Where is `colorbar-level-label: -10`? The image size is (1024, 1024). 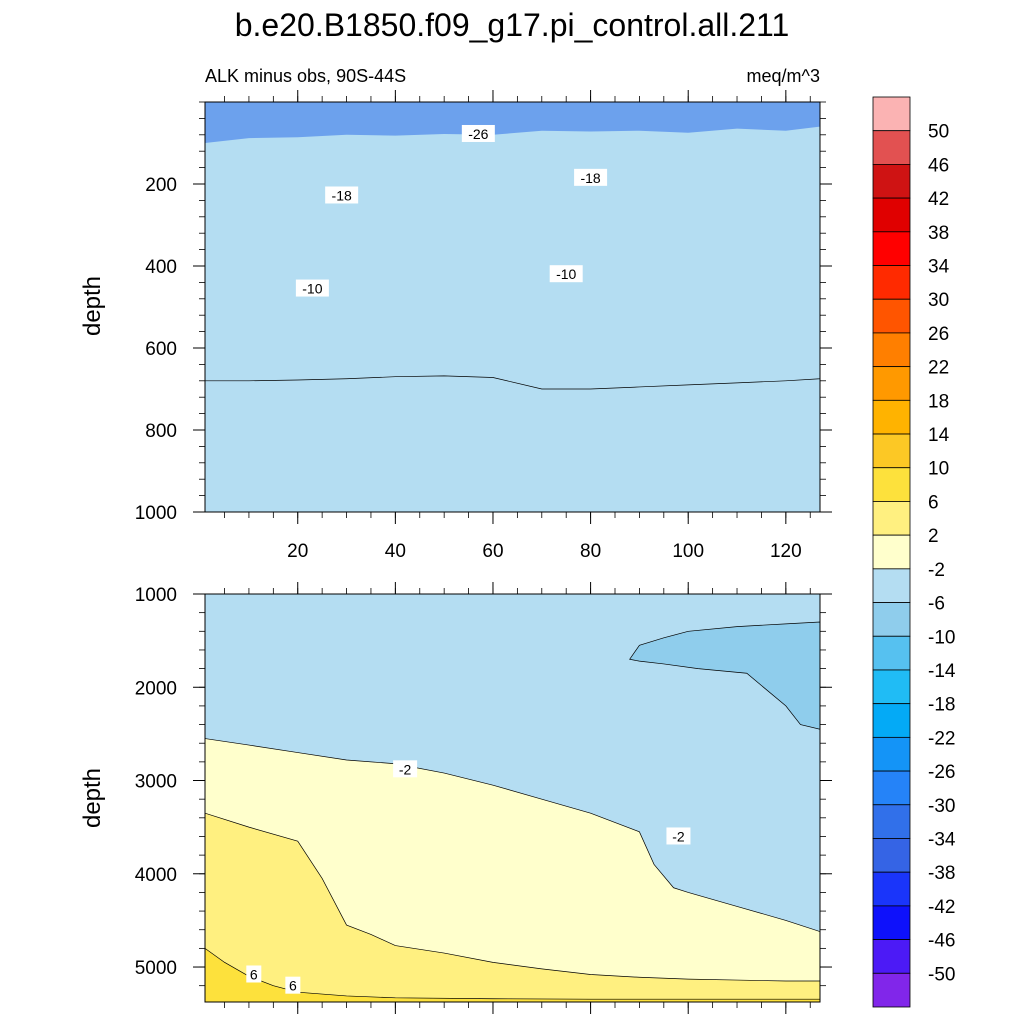 colorbar-level-label: -10 is located at coordinates (941, 637).